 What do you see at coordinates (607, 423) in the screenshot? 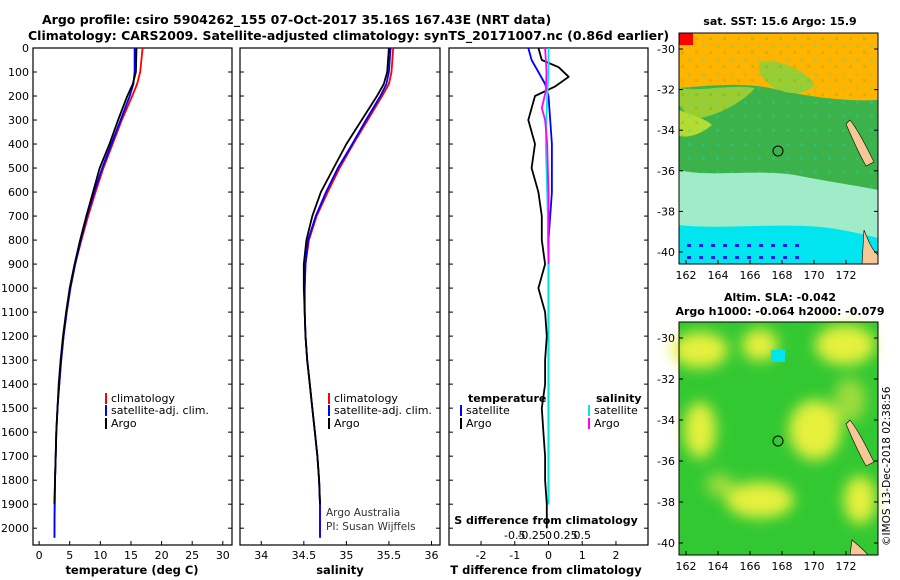
I see `legend-s-argo-label: Argo` at bounding box center [607, 423].